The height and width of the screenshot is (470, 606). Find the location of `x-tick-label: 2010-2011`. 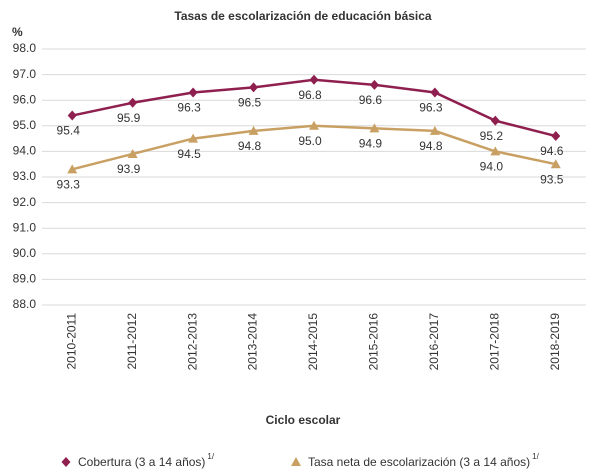

x-tick-label: 2010-2011 is located at coordinates (71, 341).